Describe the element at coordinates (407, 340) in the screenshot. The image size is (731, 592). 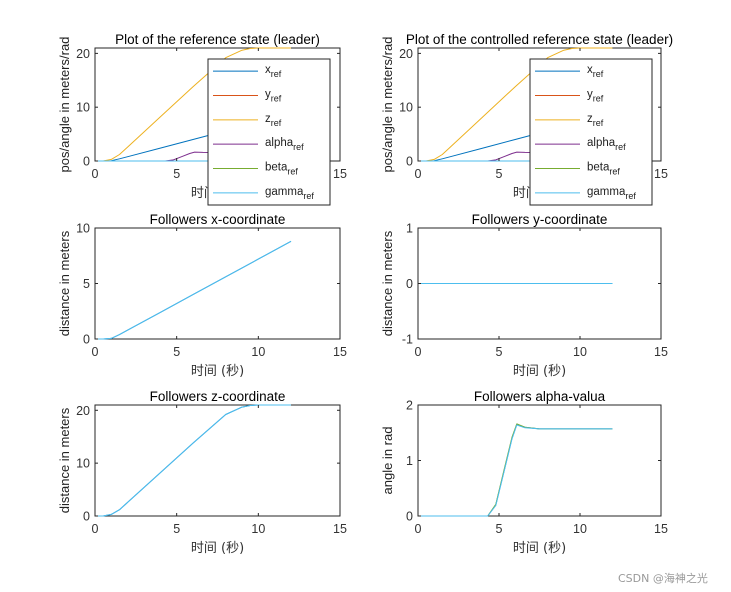
I see `y-tick-label: -1` at that location.